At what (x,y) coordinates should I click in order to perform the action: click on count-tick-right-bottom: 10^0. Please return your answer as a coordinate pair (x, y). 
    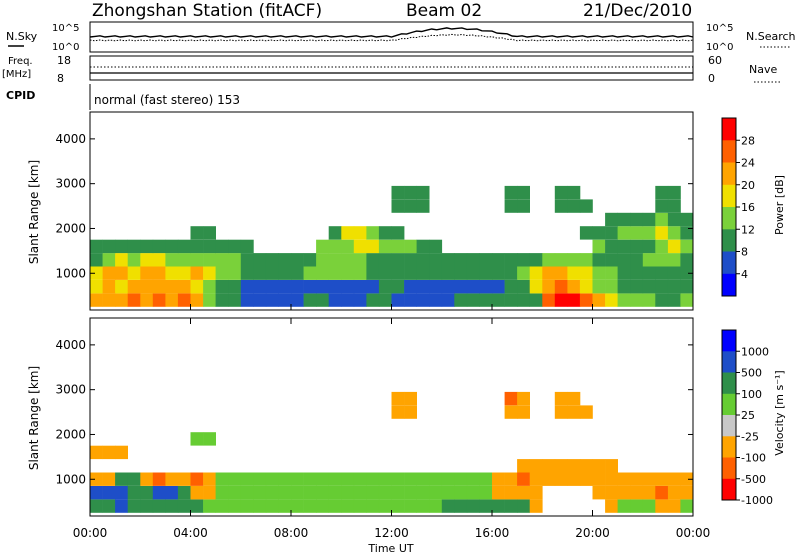
    Looking at the image, I should click on (719, 47).